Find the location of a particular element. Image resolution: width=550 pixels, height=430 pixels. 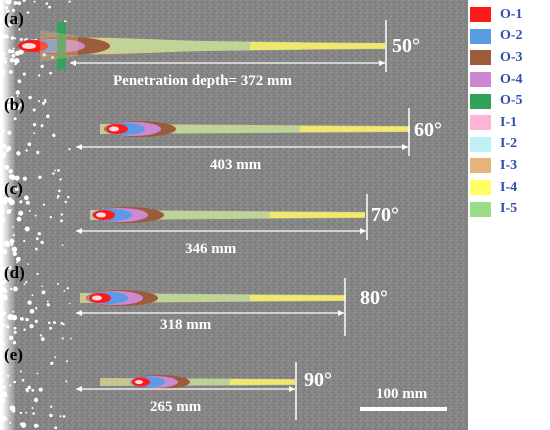

scale-bar-label: 100 mm is located at coordinates (402, 394).